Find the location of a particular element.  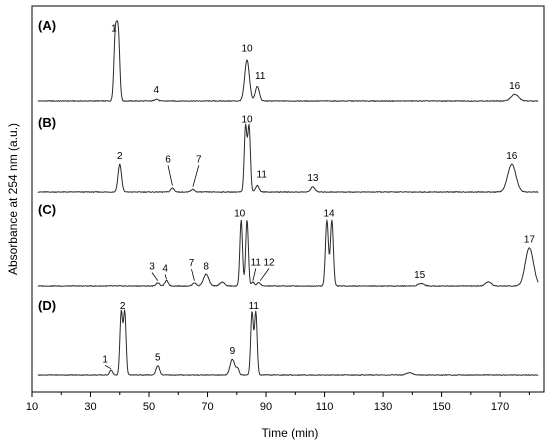

x-tick-label-90: 90 is located at coordinates (266, 407).